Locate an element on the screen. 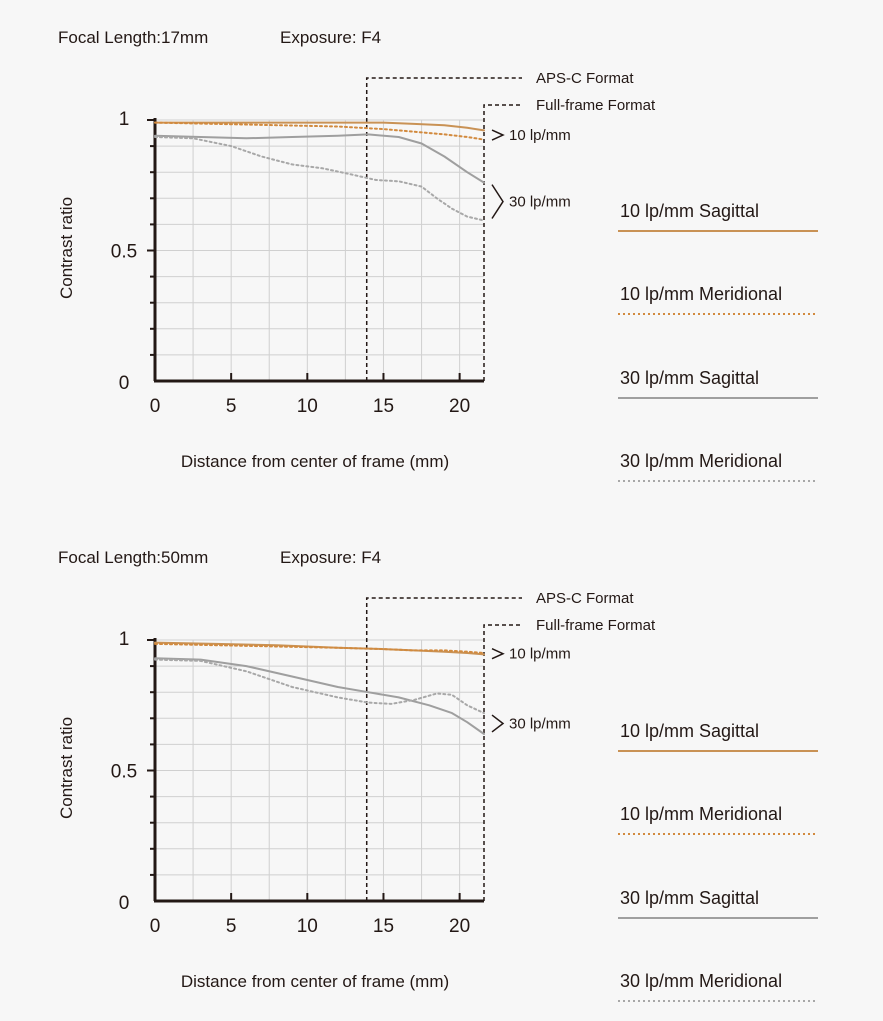 The image size is (883, 1021). focal-length-label: Focal Length:50mm is located at coordinates (133, 557).